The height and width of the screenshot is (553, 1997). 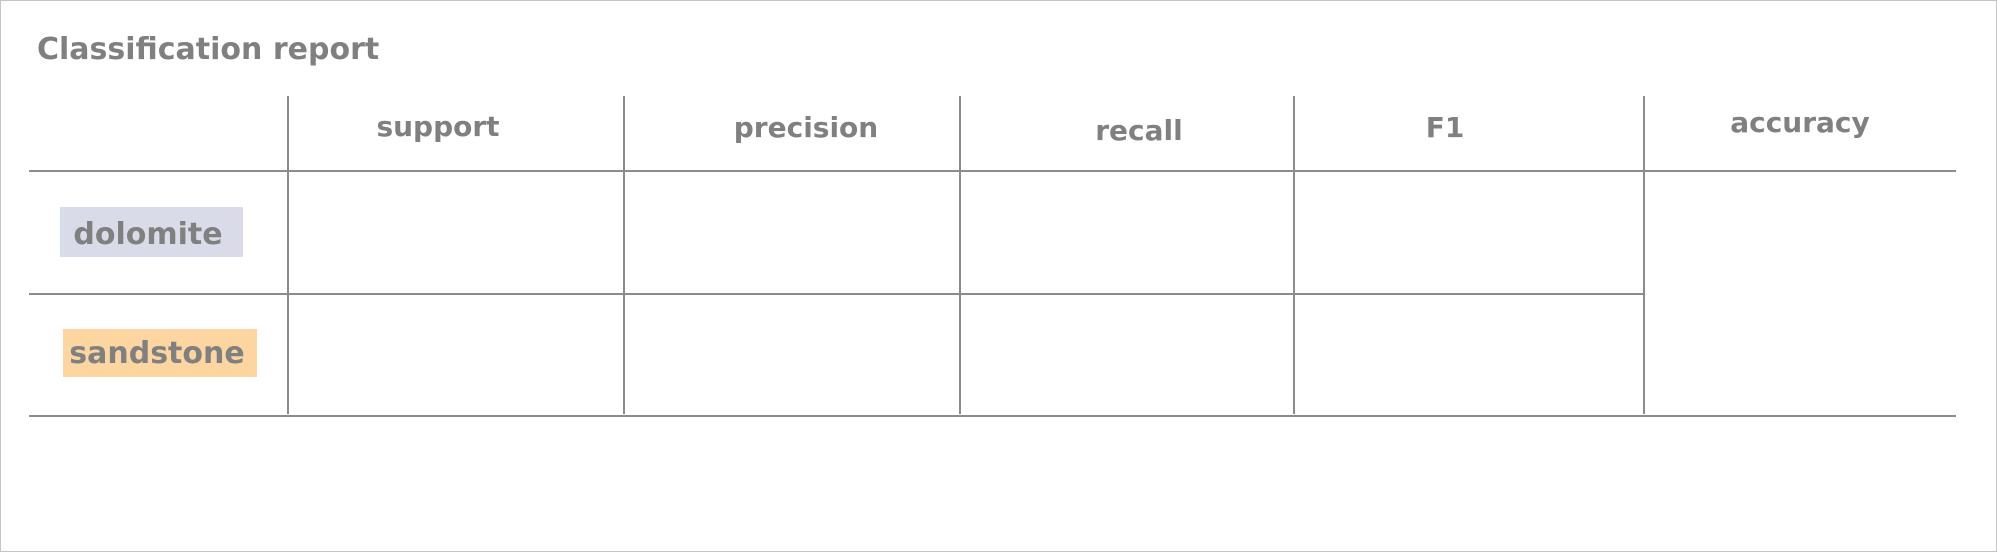 I want to click on row-label-bg-sandstone, so click(x=160, y=353).